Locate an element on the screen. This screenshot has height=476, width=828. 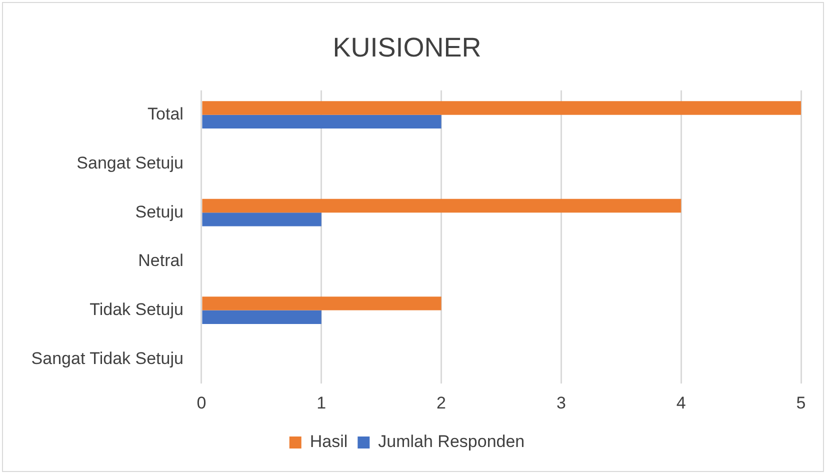
legend-label: Jumlah Responden is located at coordinates (451, 442).